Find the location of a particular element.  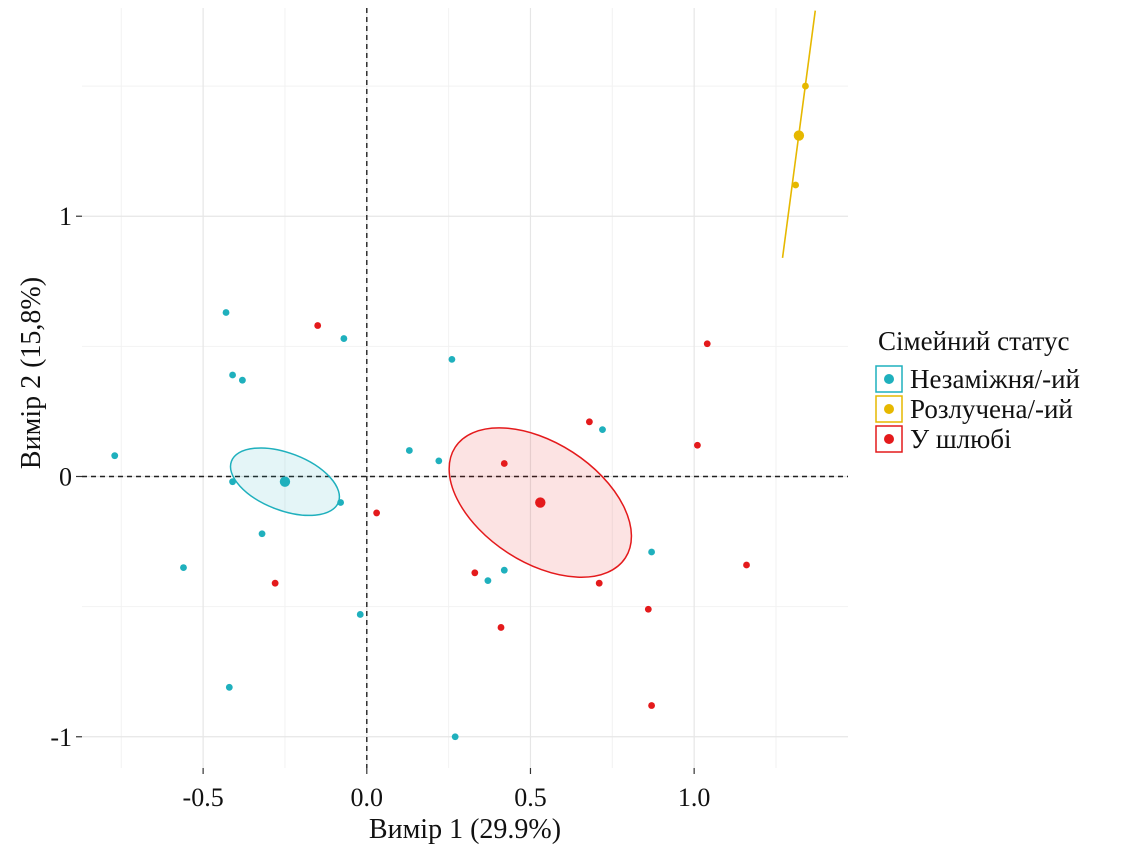

legend-label: Незаміжня/-ий is located at coordinates (995, 379).